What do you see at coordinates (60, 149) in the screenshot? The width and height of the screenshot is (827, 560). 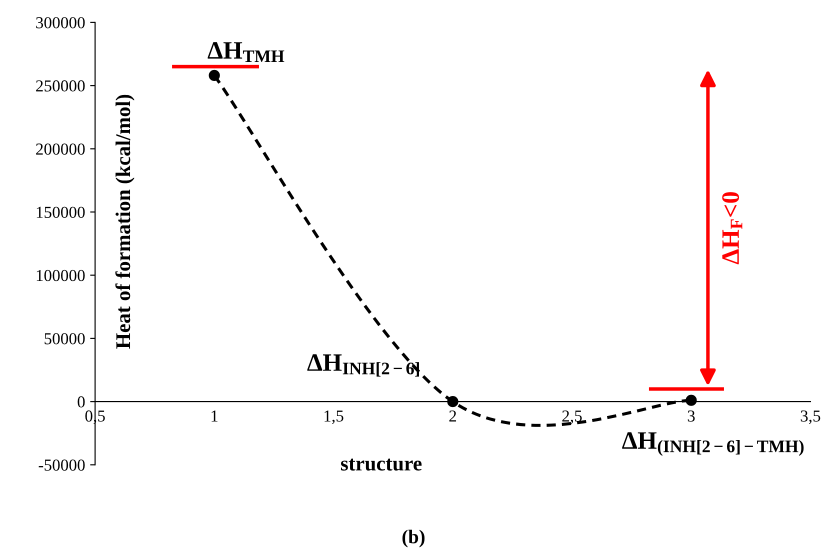 I see `y-tick-label: 200000` at bounding box center [60, 149].